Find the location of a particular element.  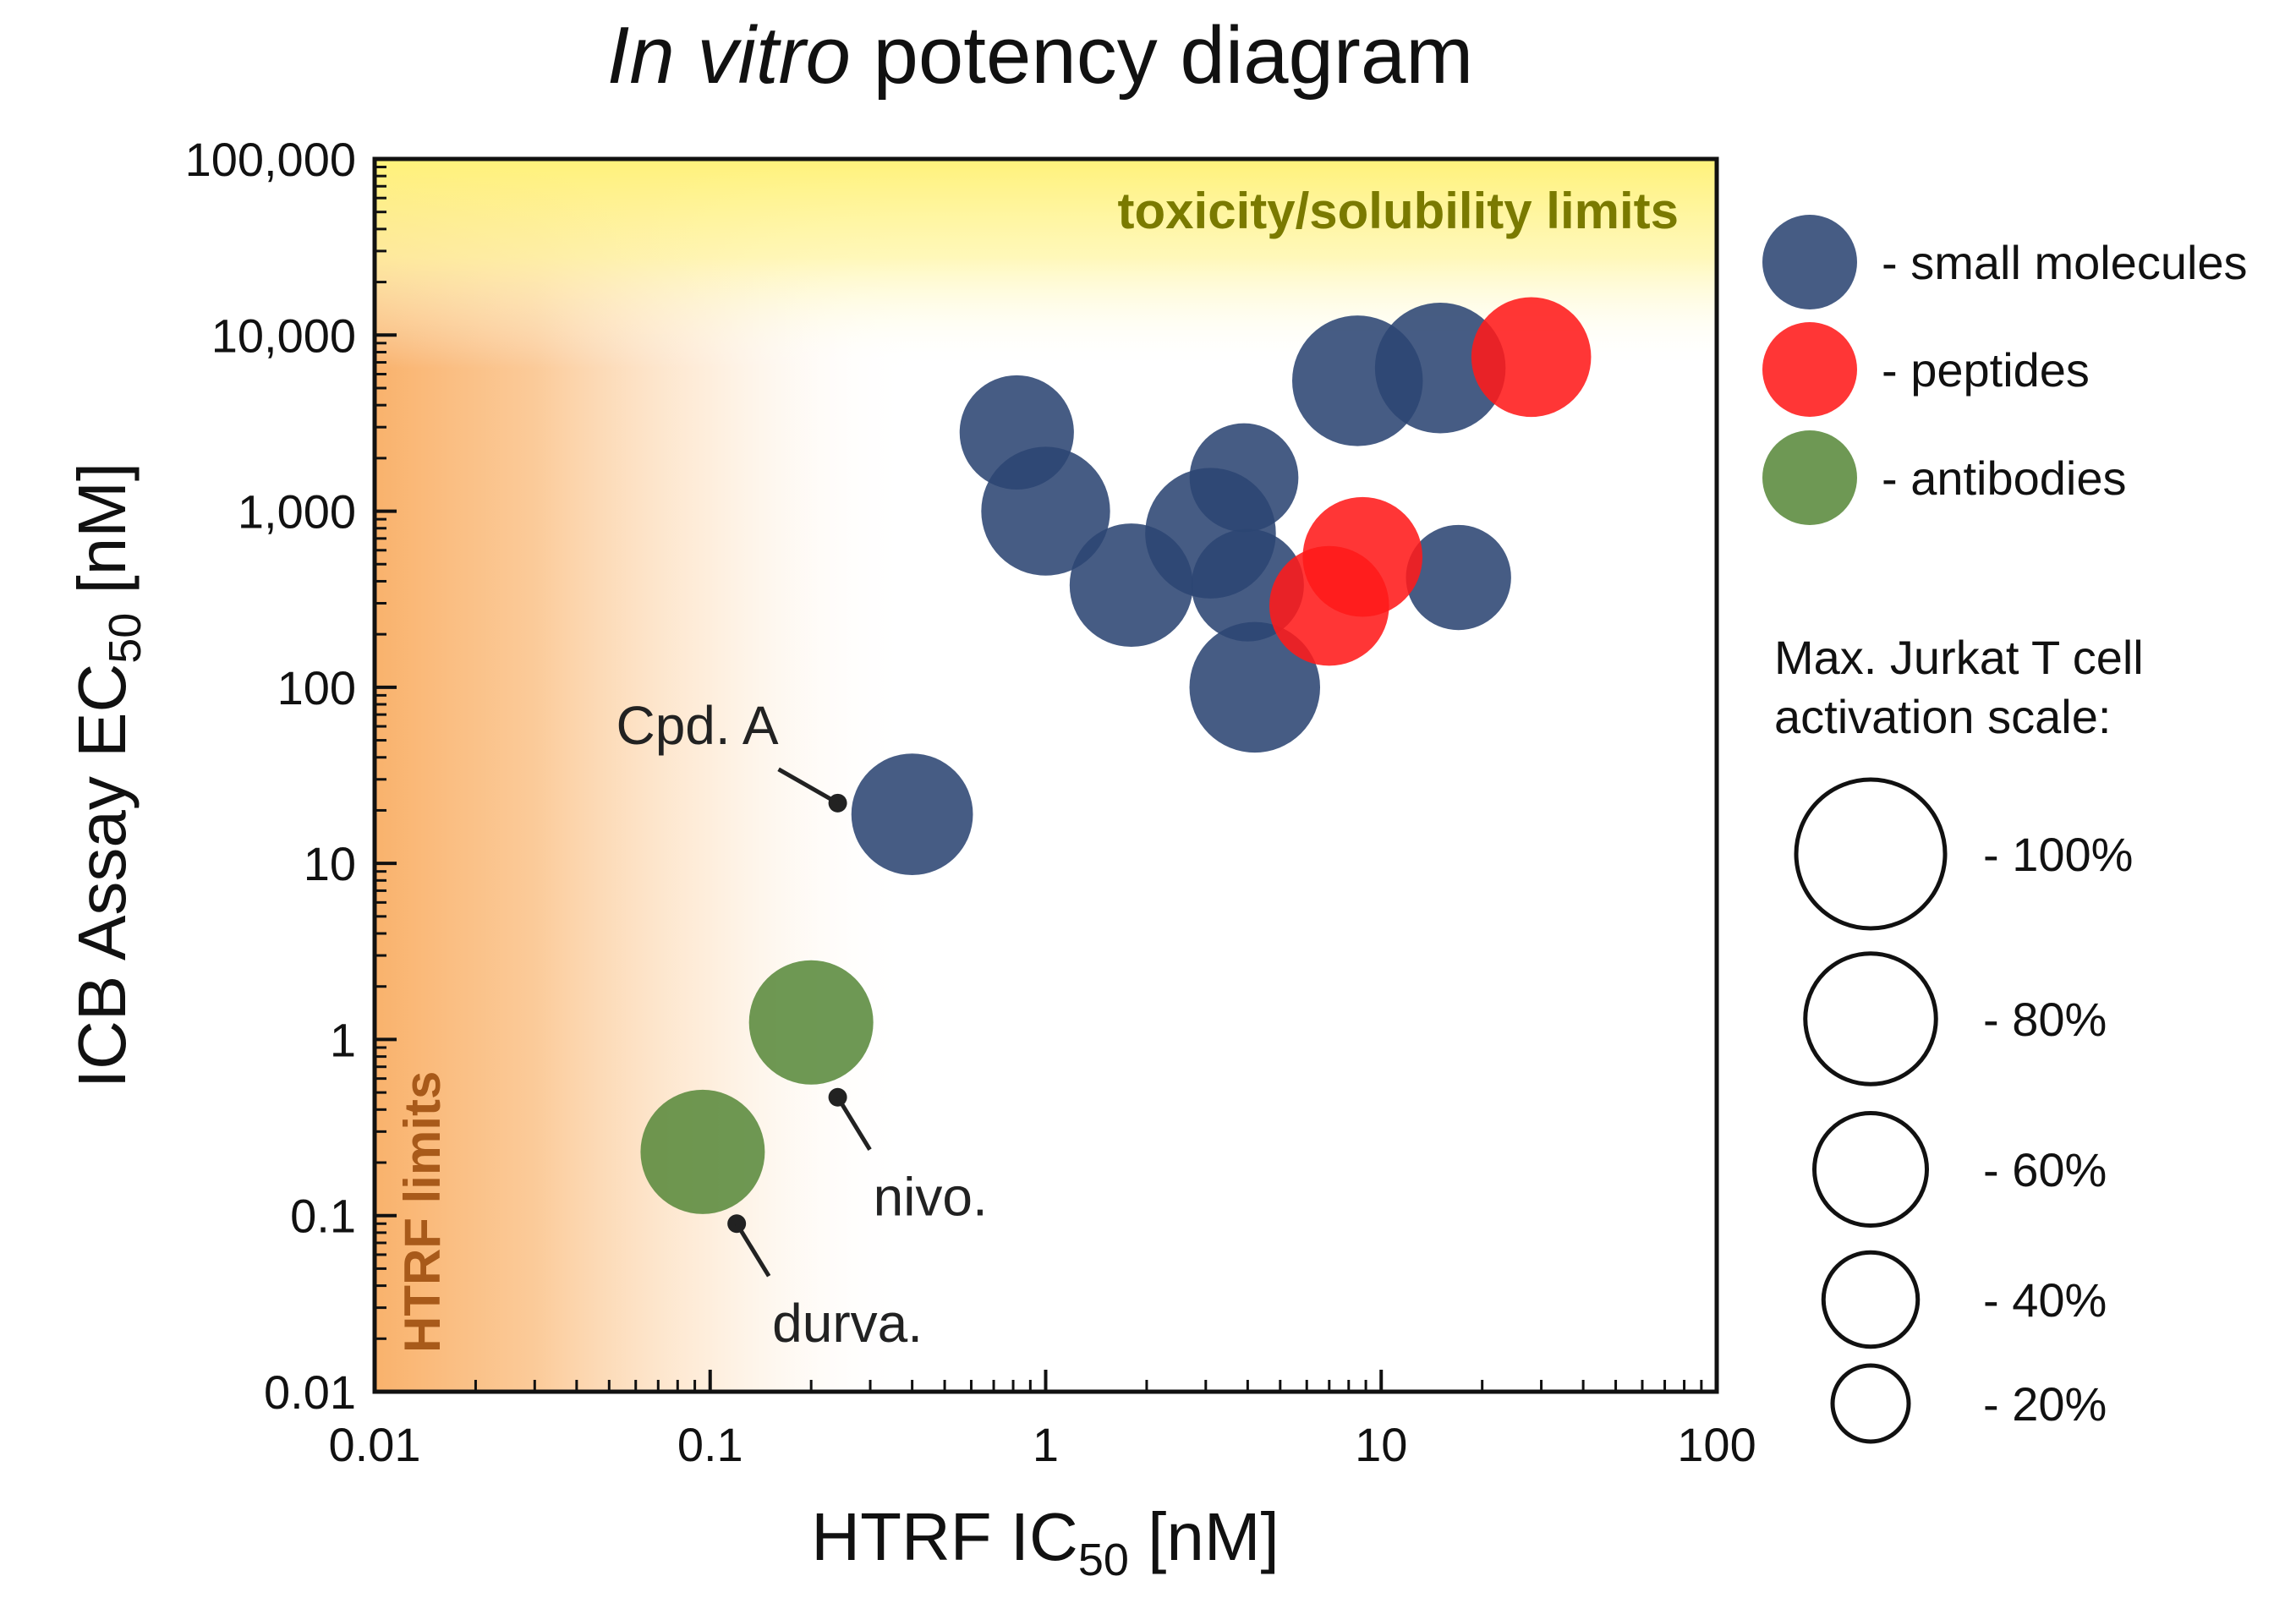

legend-swatch-antibodies is located at coordinates (1810, 478).